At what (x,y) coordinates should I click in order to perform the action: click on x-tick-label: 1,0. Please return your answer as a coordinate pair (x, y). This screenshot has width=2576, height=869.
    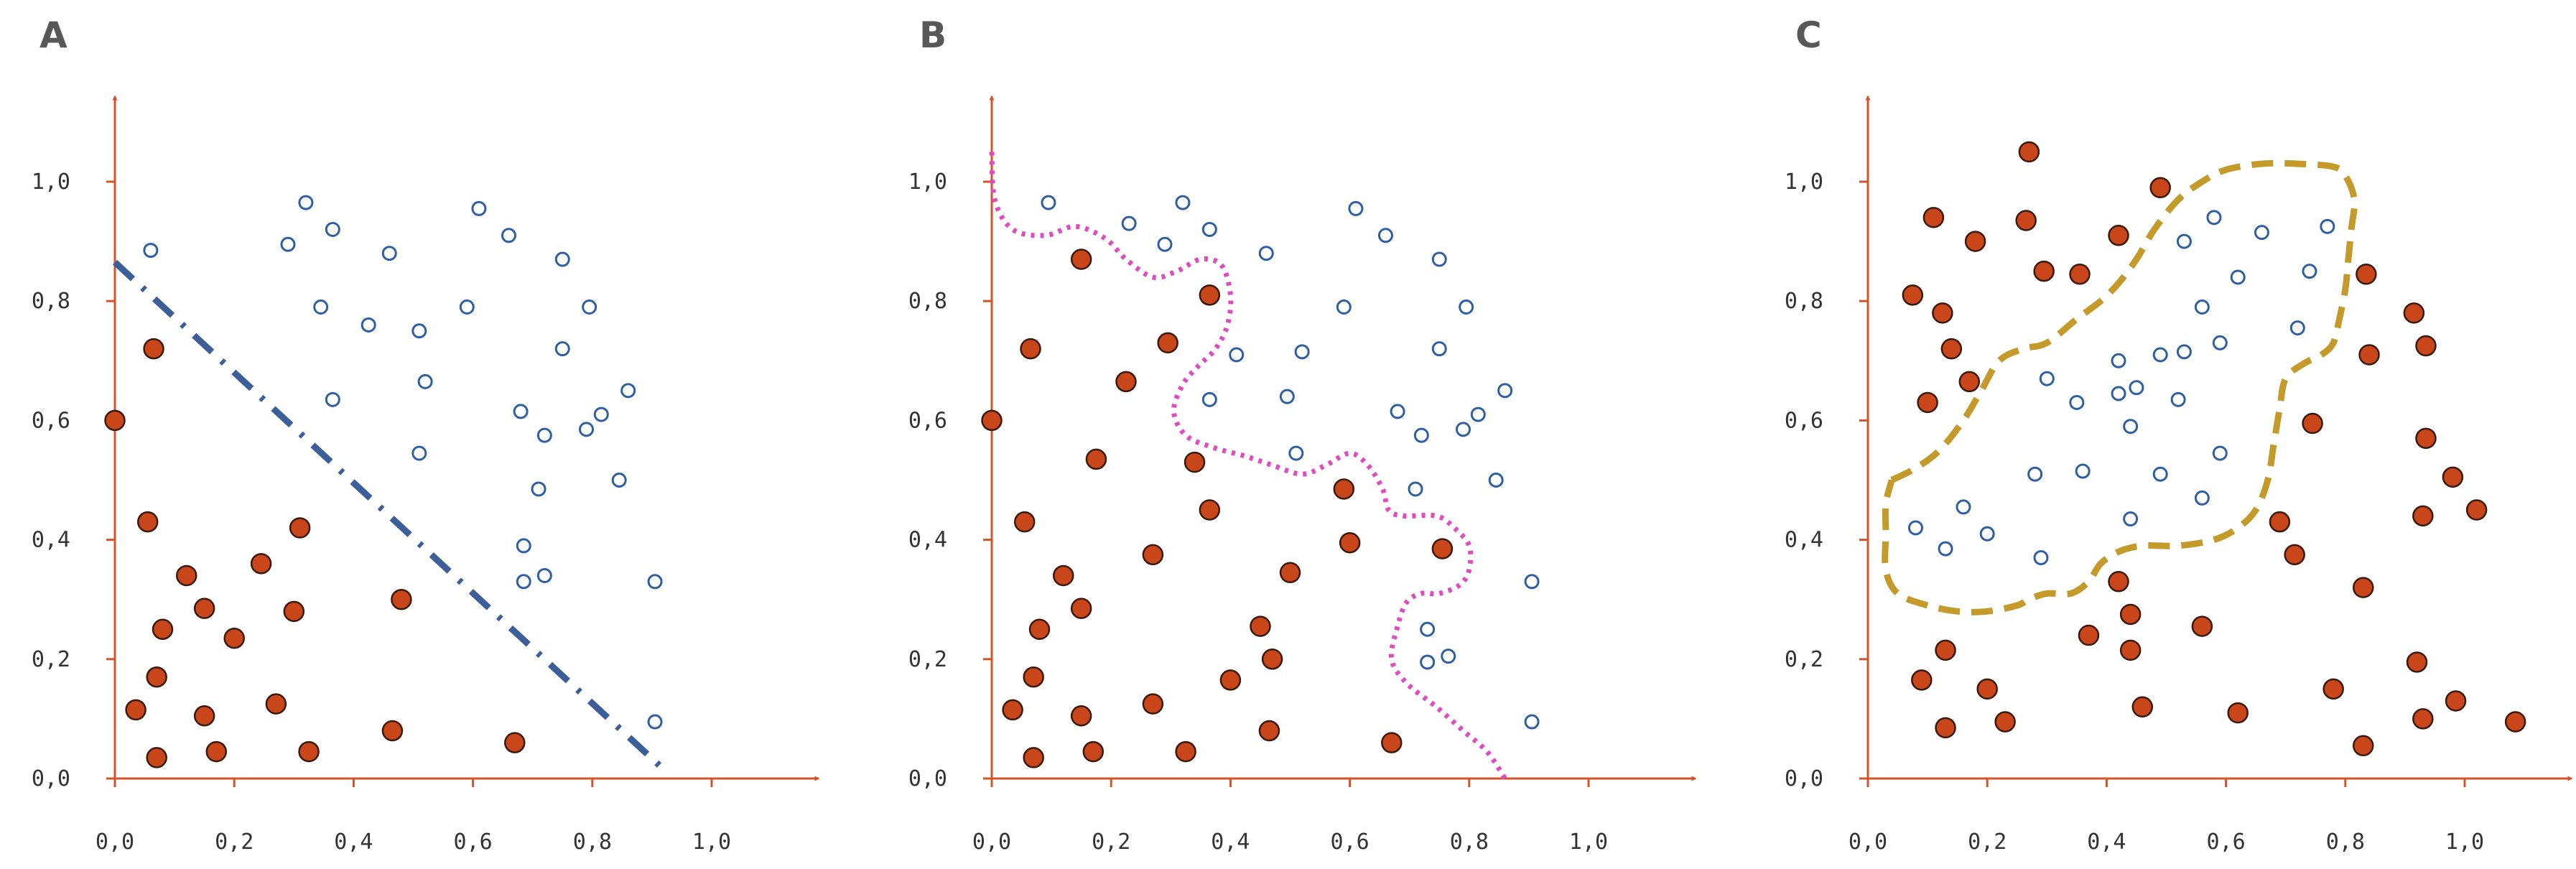
    Looking at the image, I should click on (711, 842).